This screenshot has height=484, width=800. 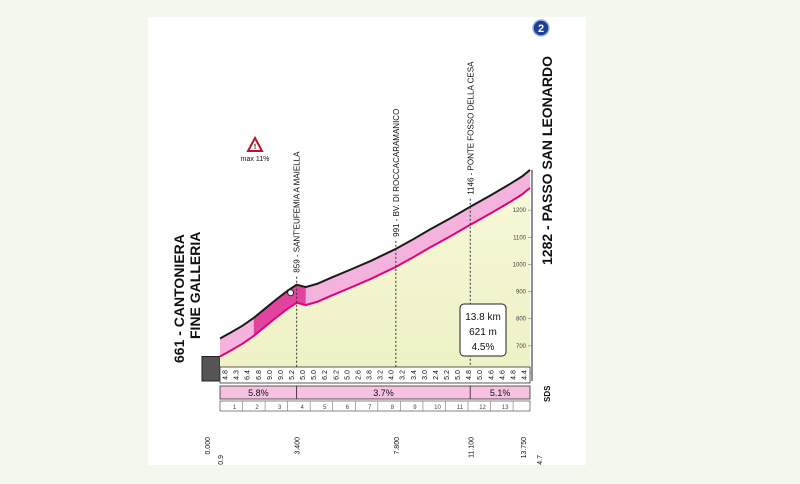 I want to click on km-tick-label: 3, so click(x=280, y=408).